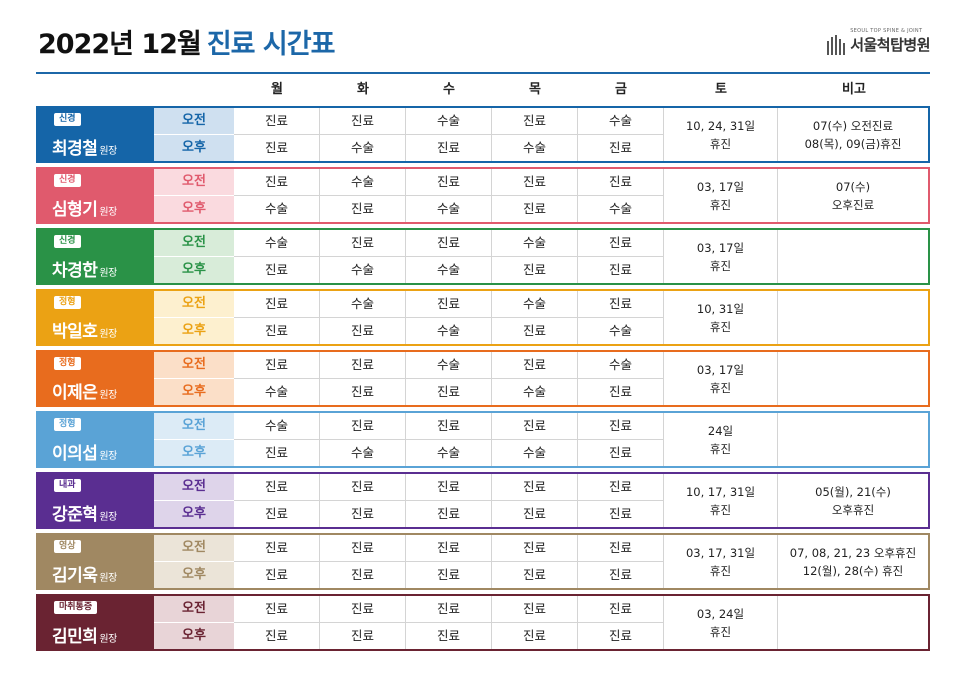  I want to click on department-badge: 신경, so click(67, 241).